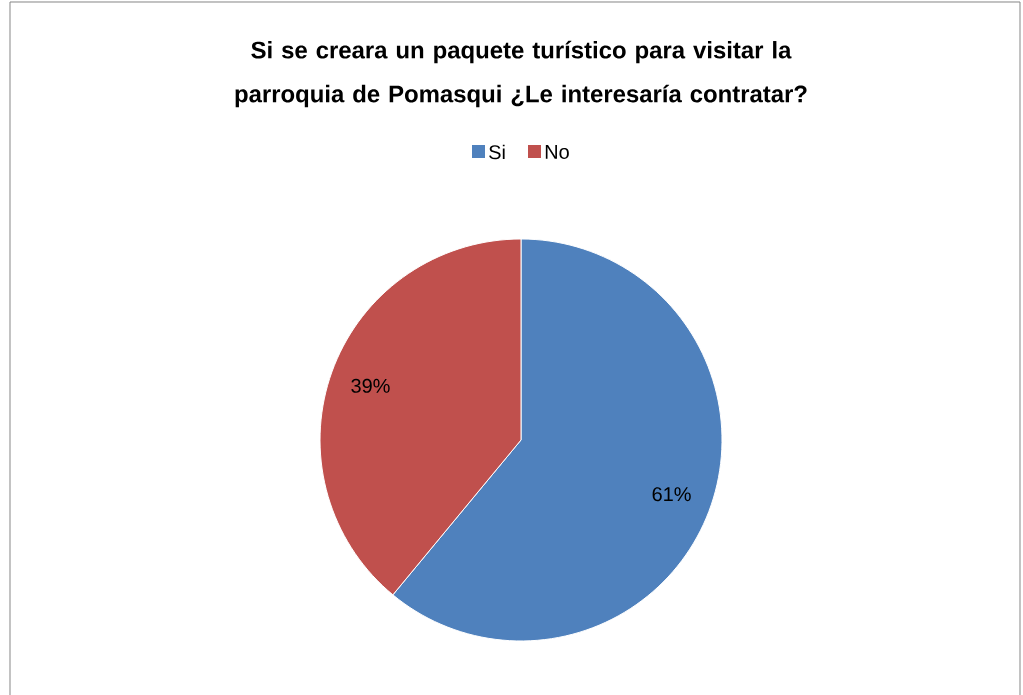 The height and width of the screenshot is (695, 1023). What do you see at coordinates (557, 152) in the screenshot?
I see `legend-label: No` at bounding box center [557, 152].